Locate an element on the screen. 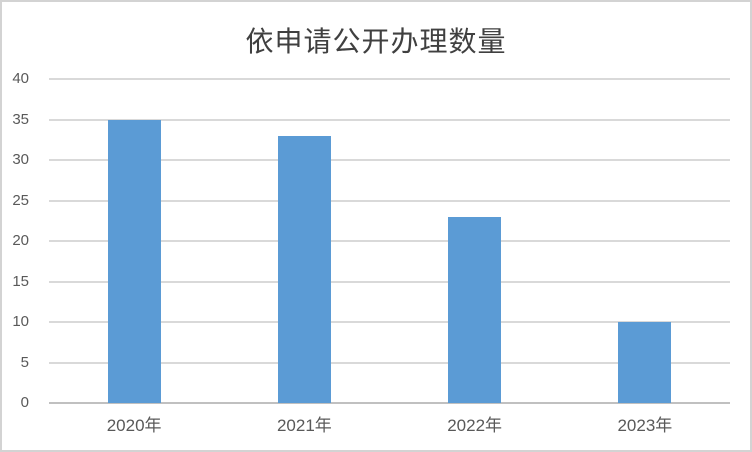  y-axis-tick-label: 15 is located at coordinates (20, 281).